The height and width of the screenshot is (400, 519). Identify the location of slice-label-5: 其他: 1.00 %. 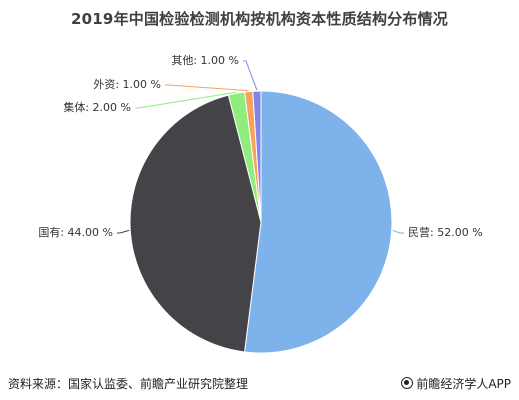
(205, 60).